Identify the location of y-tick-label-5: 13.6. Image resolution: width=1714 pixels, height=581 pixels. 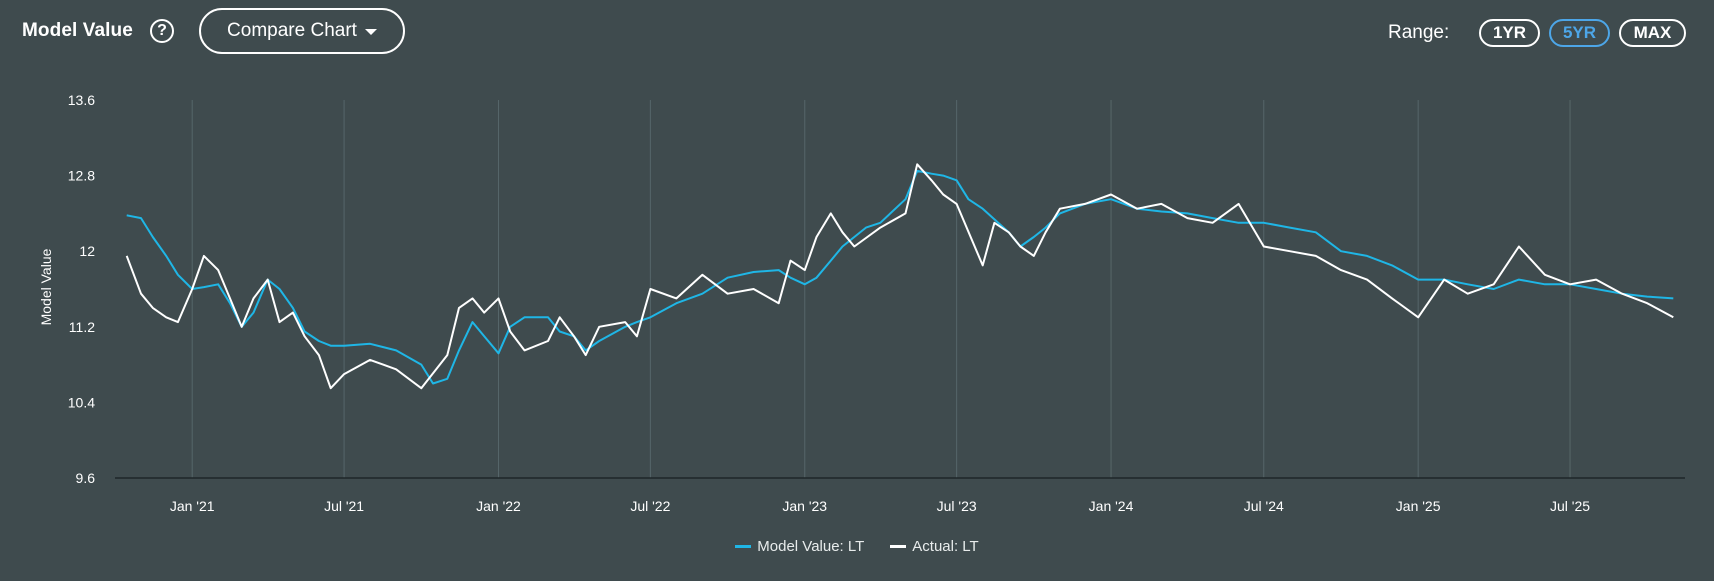
(81, 100).